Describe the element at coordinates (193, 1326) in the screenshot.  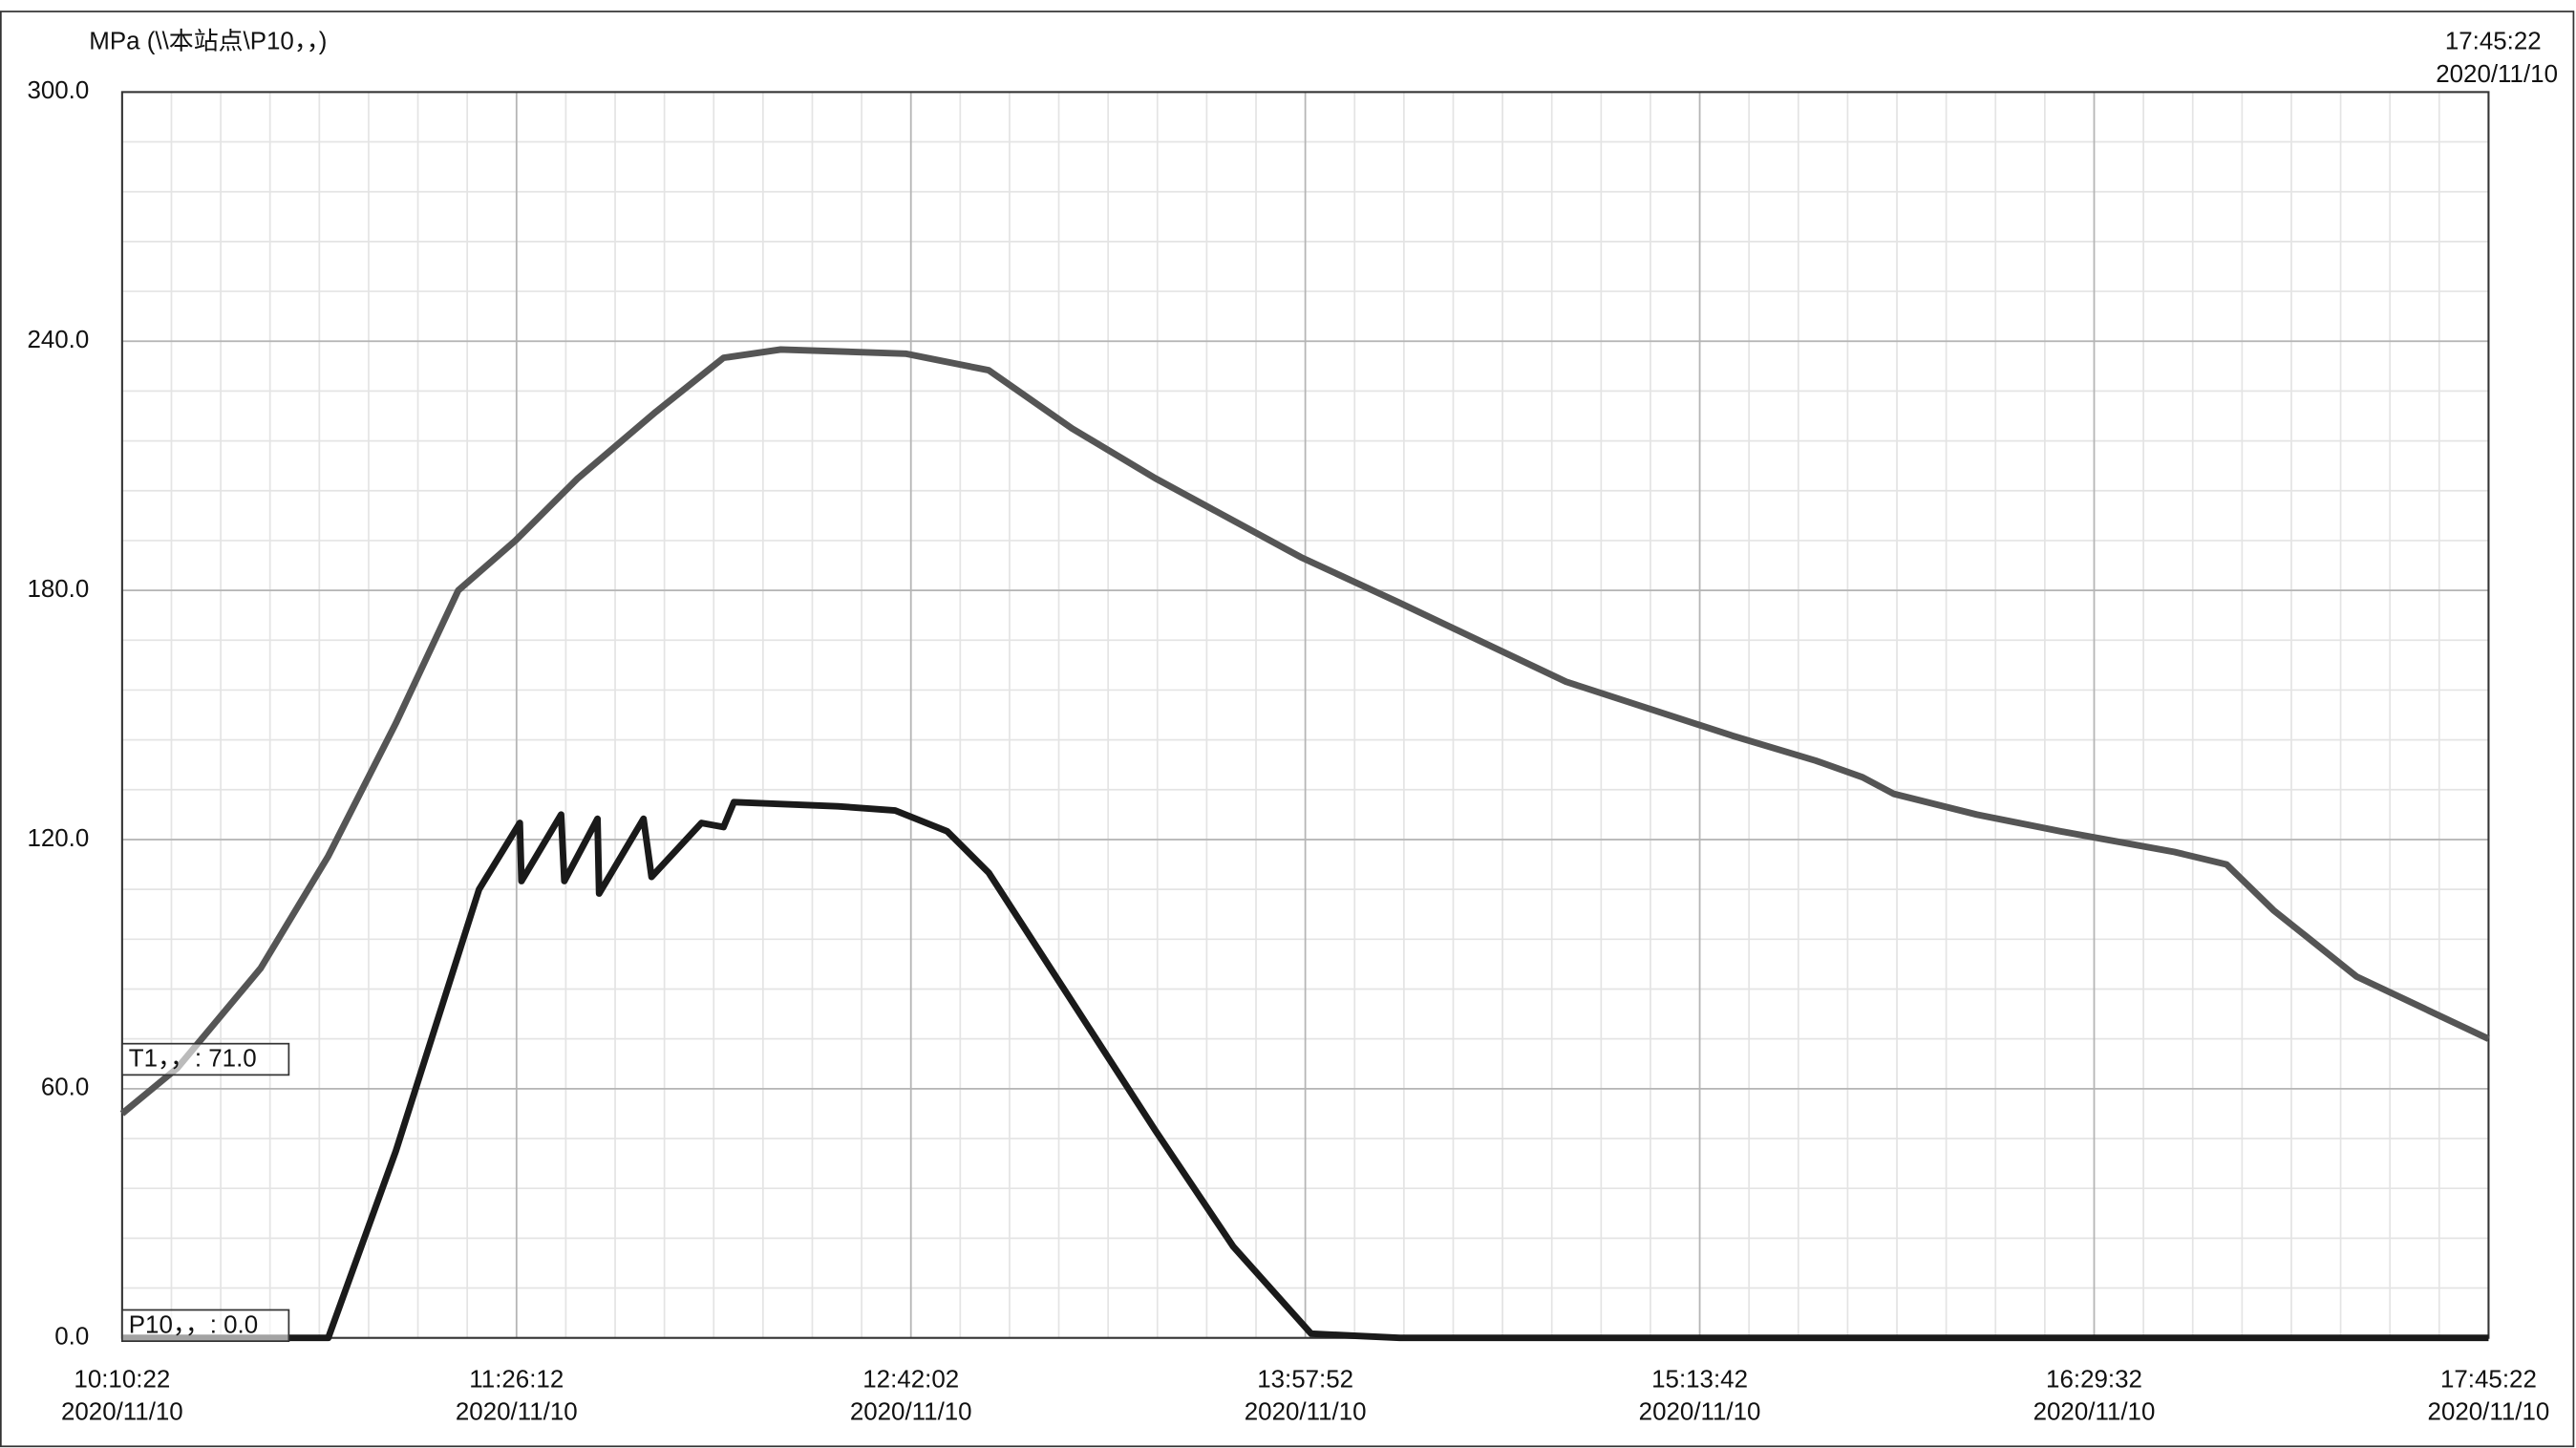
I see `legend-label: P10，，: 0.0` at that location.